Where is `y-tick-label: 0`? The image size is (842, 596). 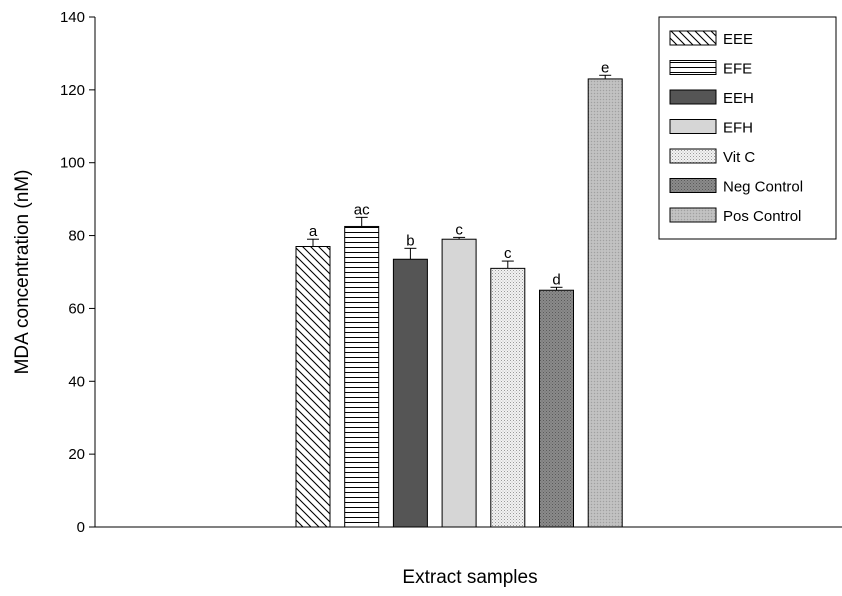 y-tick-label: 0 is located at coordinates (81, 527).